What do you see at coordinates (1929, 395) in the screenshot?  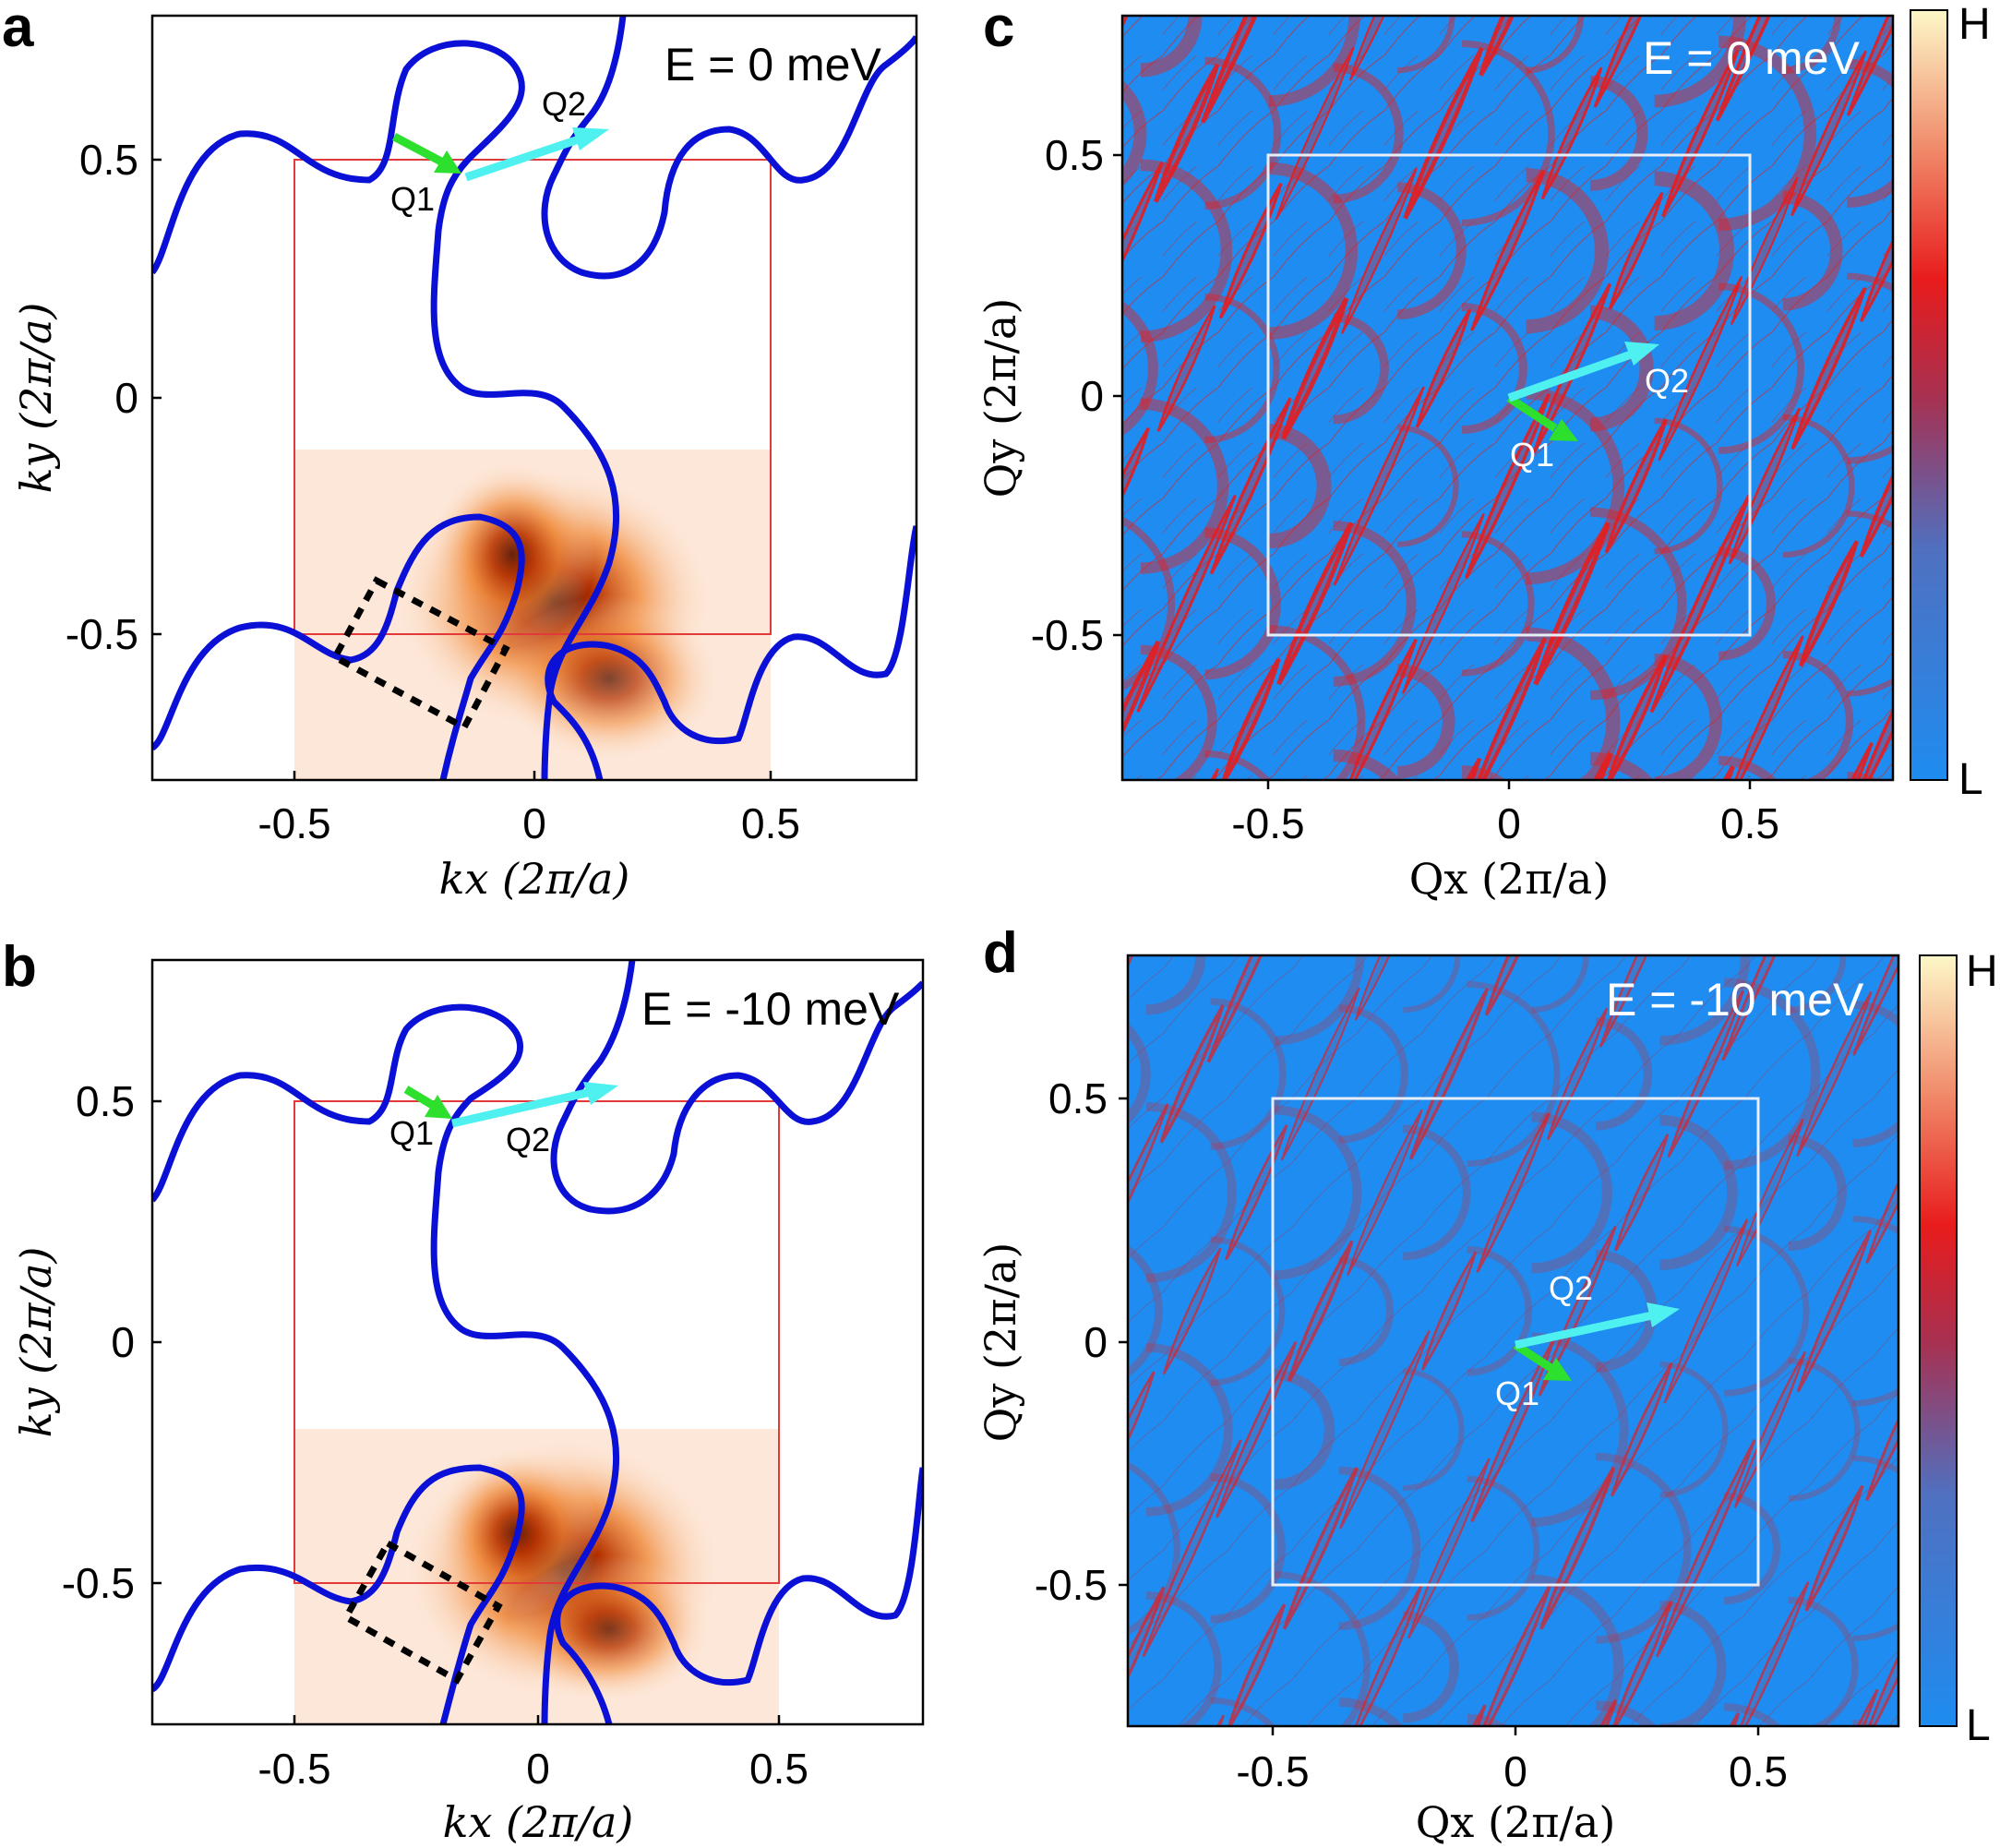 I see `colorbar` at bounding box center [1929, 395].